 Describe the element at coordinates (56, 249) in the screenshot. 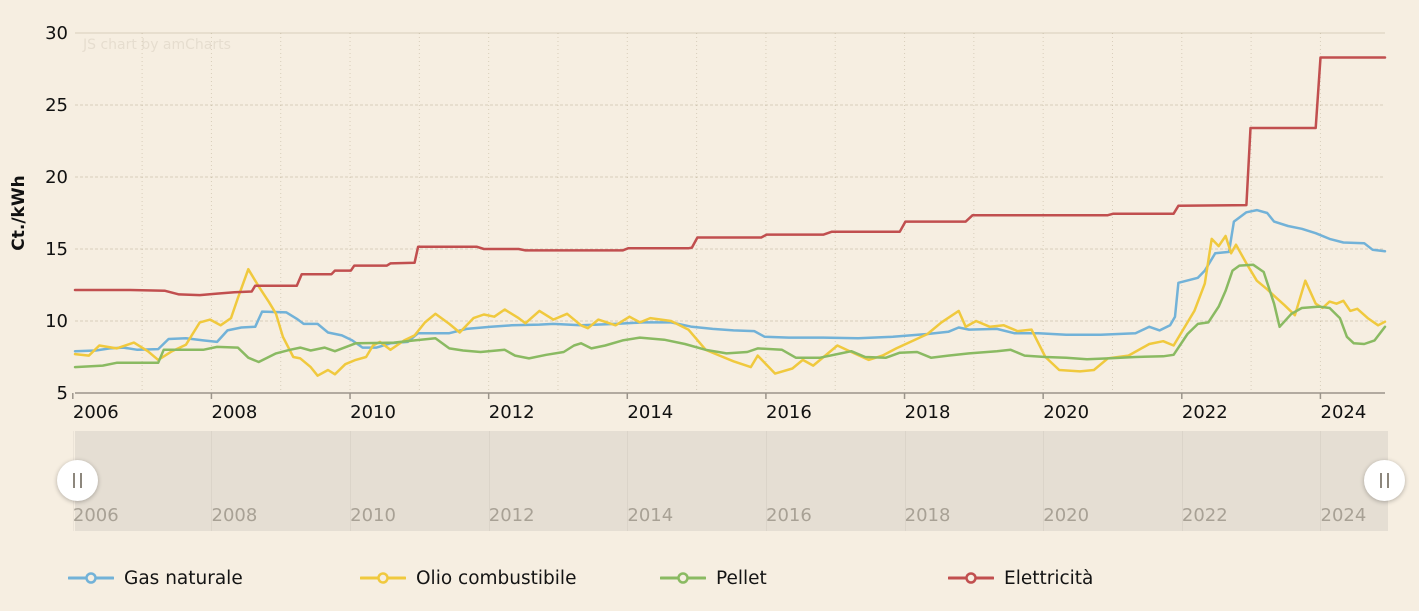

I see `y-axis-label: 15` at that location.